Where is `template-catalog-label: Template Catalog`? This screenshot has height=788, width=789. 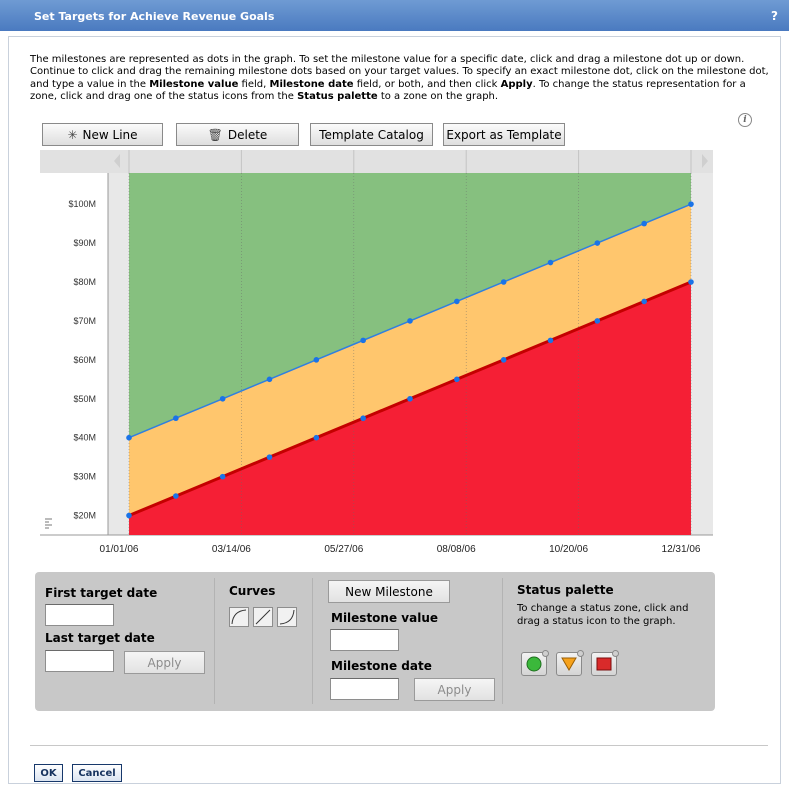 template-catalog-label: Template Catalog is located at coordinates (371, 134).